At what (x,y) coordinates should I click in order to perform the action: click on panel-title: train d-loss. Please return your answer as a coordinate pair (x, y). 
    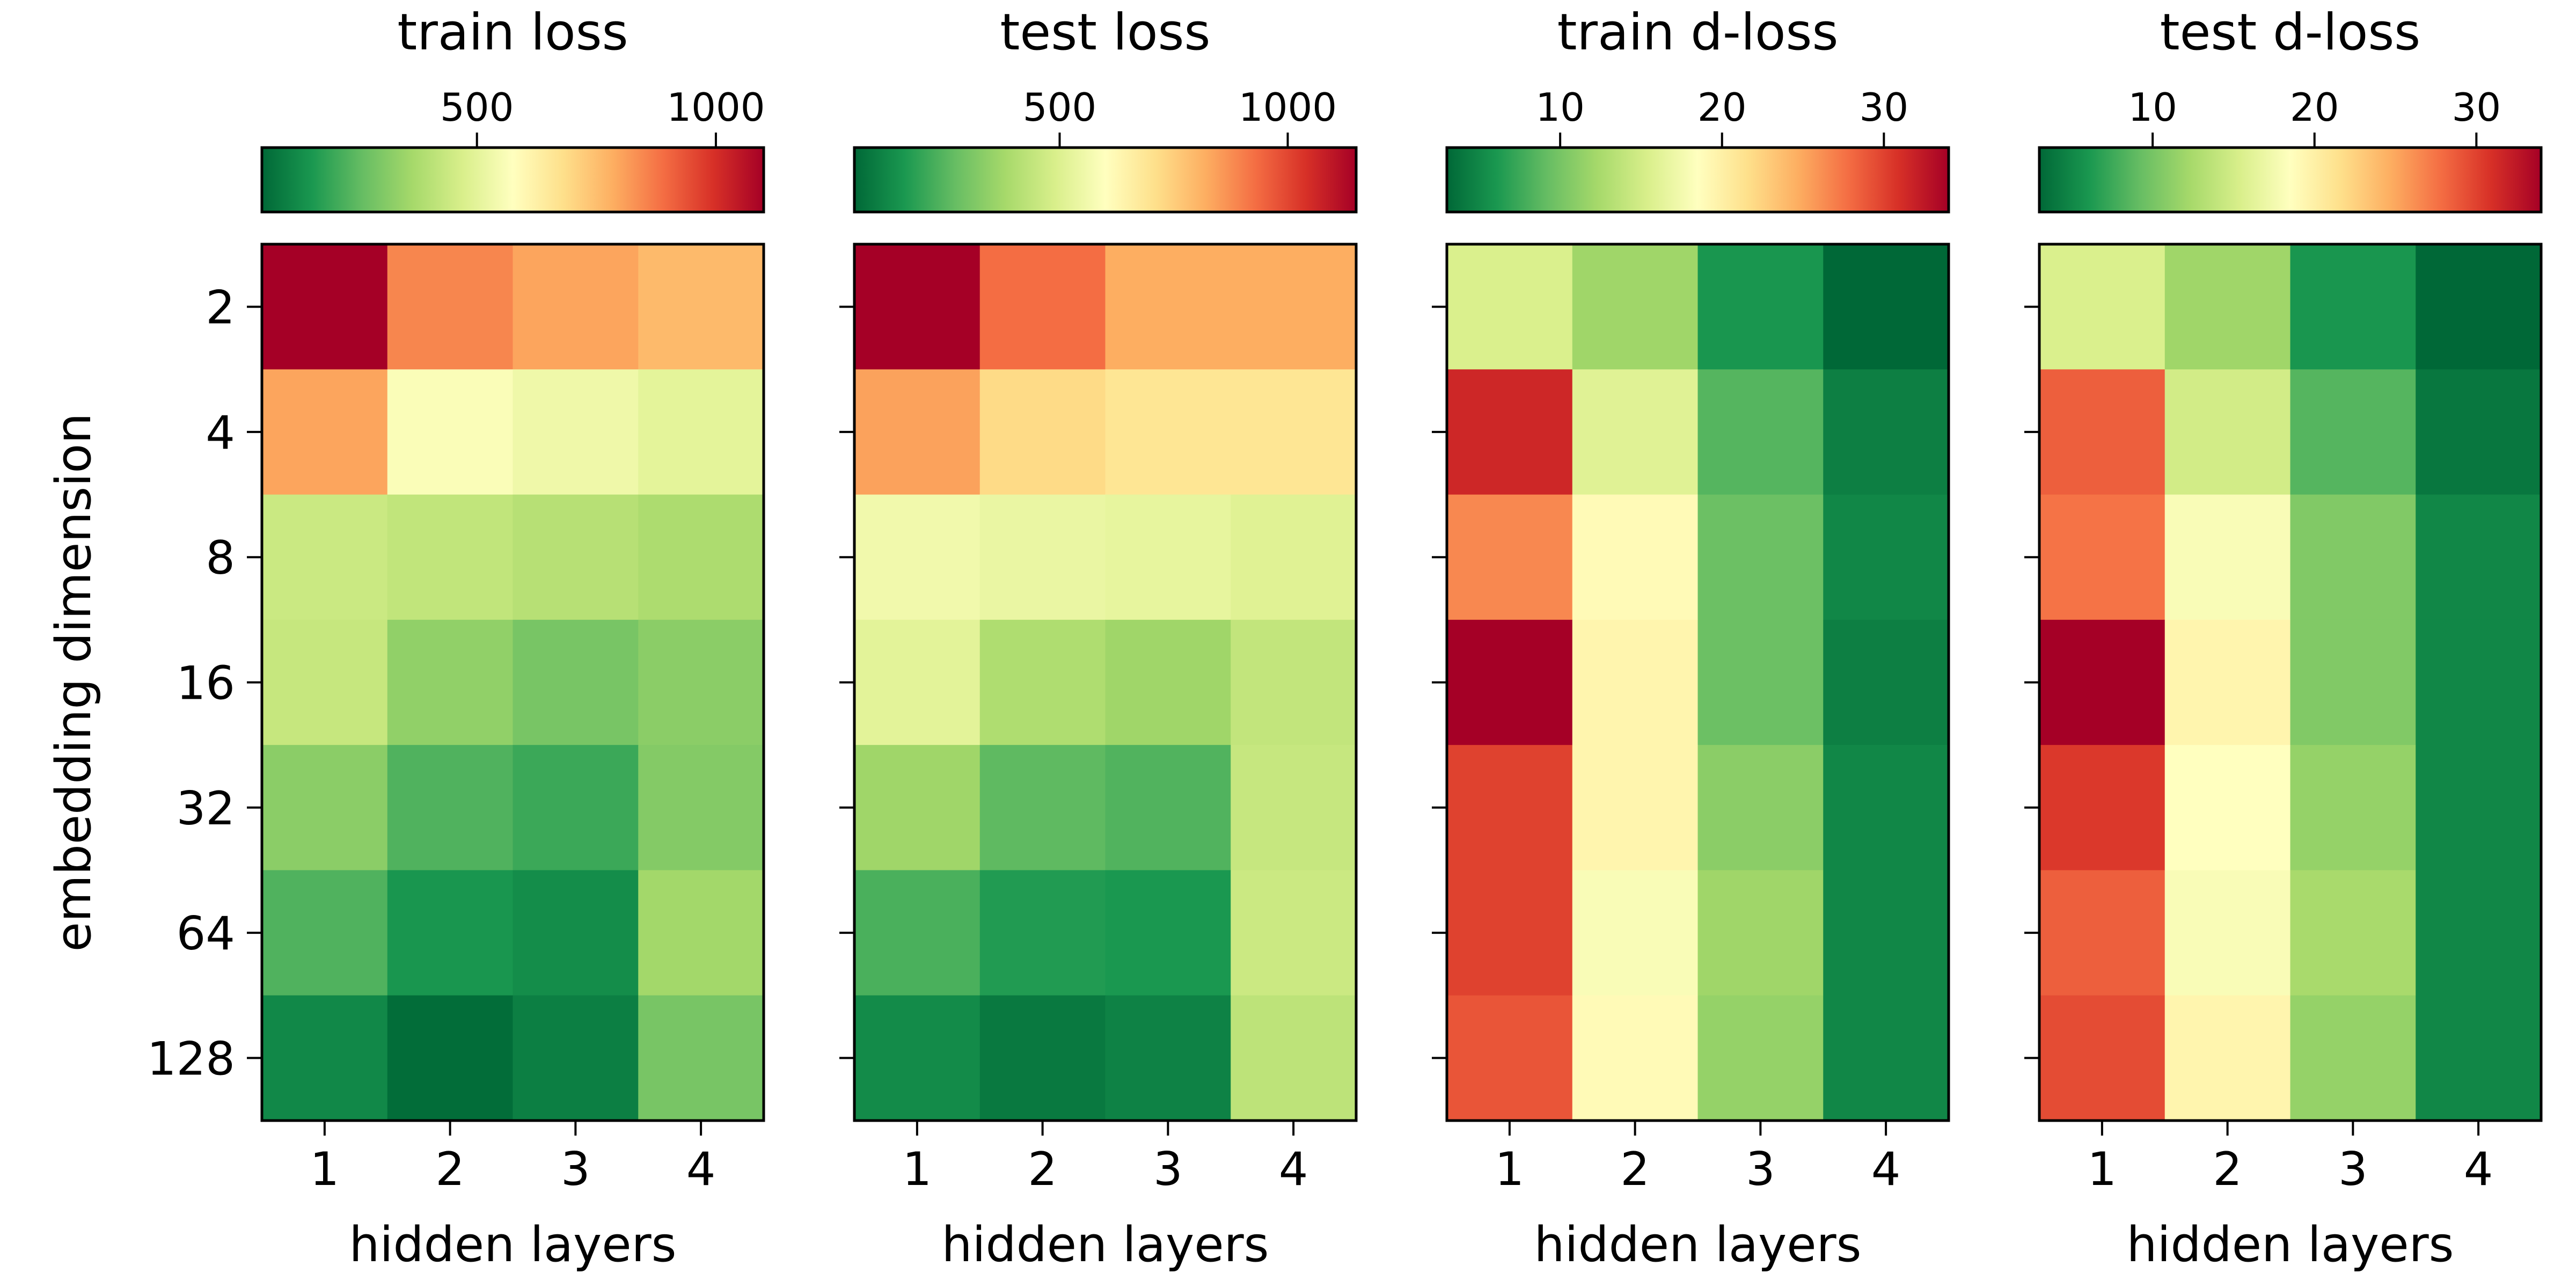
    Looking at the image, I should click on (1698, 32).